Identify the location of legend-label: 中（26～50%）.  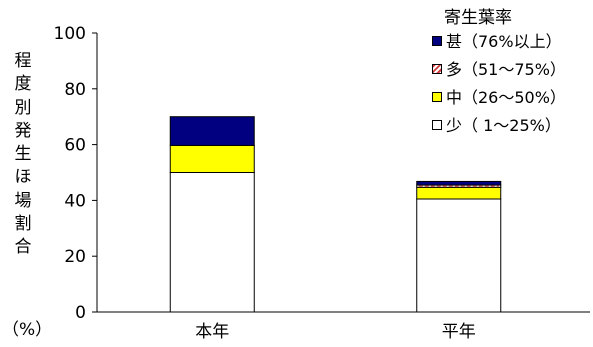
(506, 97).